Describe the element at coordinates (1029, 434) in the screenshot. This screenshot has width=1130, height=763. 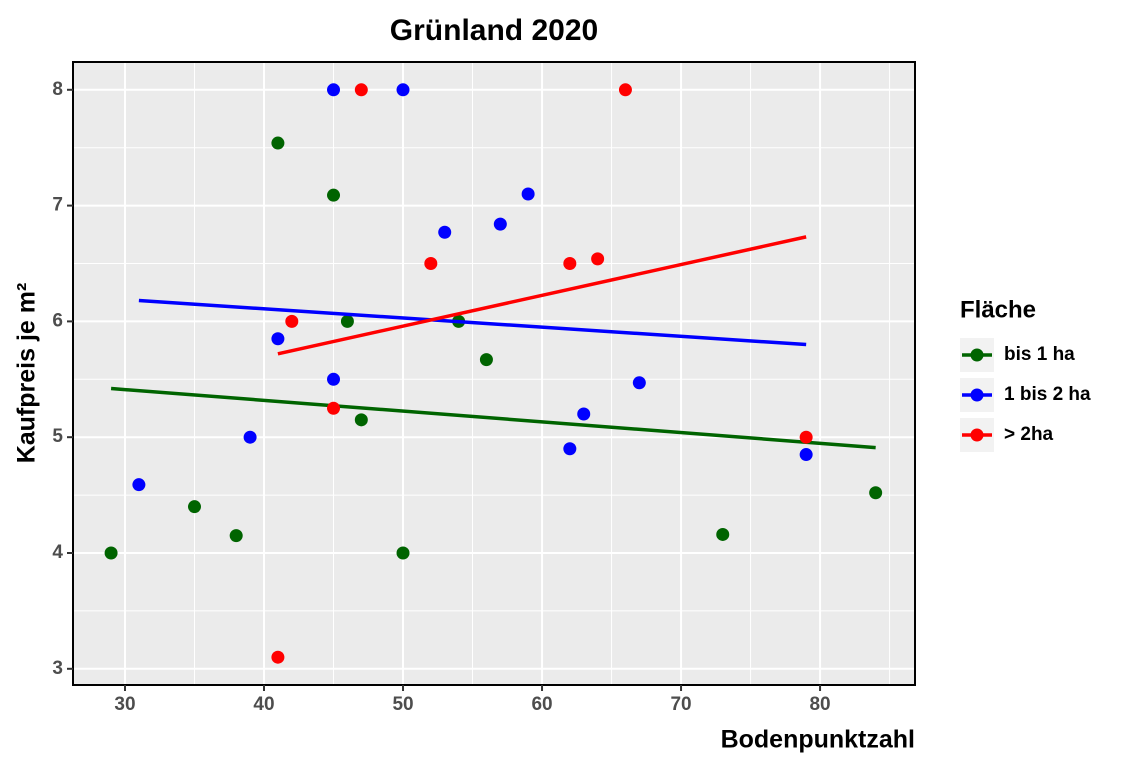
I see `legend-label: > 2ha` at that location.